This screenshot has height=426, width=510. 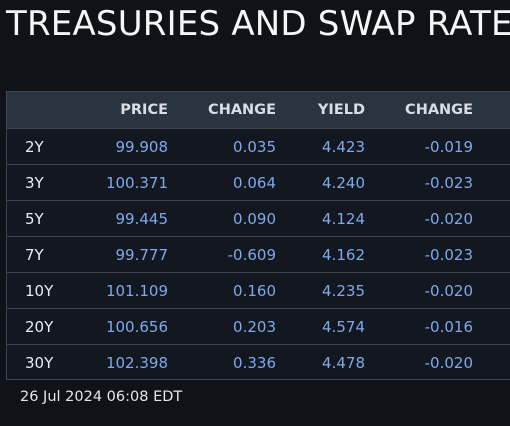 What do you see at coordinates (254, 219) in the screenshot?
I see `price-change-value: 0.090` at bounding box center [254, 219].